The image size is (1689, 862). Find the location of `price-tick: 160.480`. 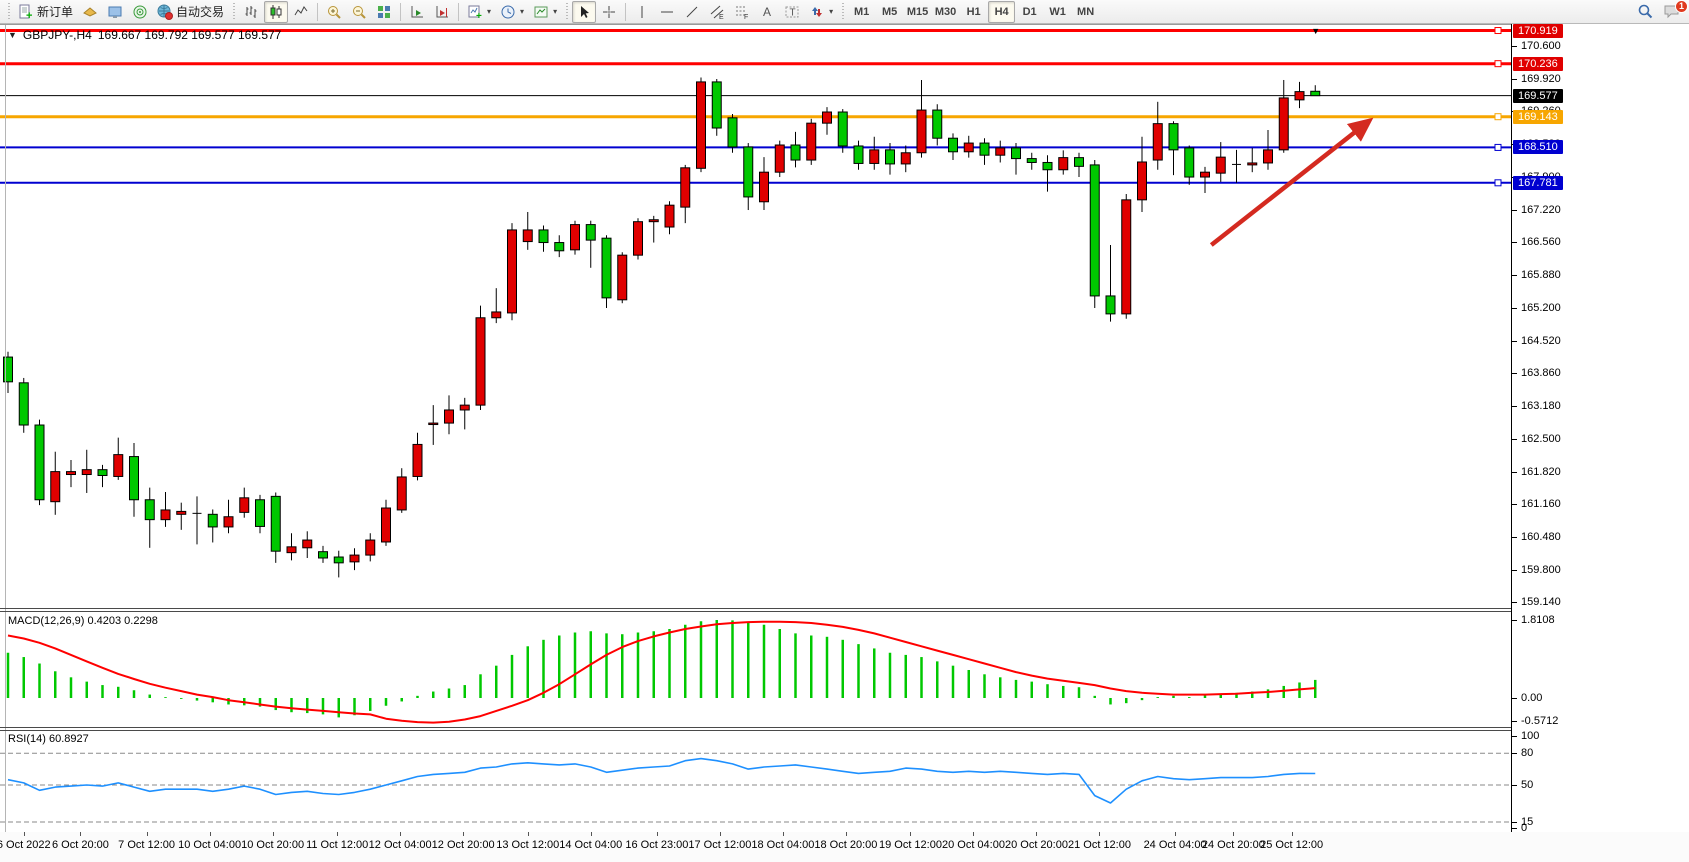

price-tick: 160.480 is located at coordinates (1541, 537).